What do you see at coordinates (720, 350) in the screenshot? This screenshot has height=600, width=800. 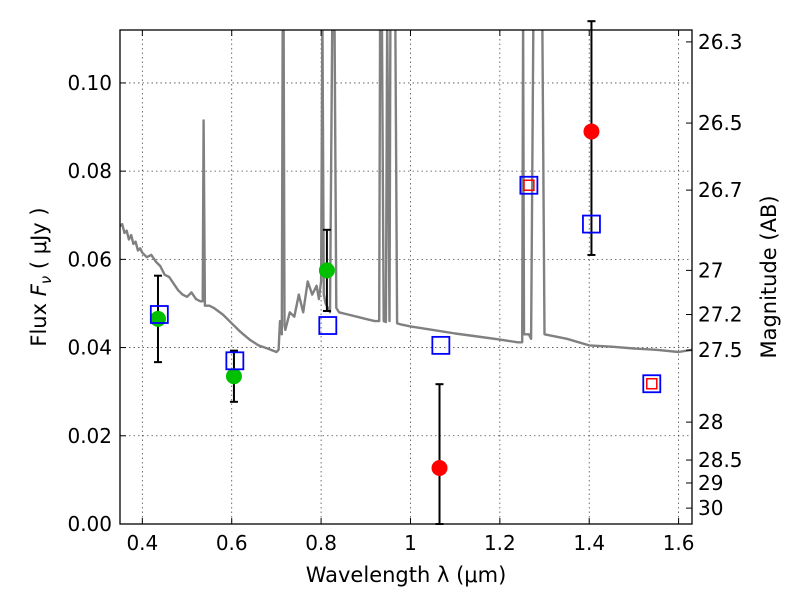 I see `mag-tick-label: 27.5` at bounding box center [720, 350].